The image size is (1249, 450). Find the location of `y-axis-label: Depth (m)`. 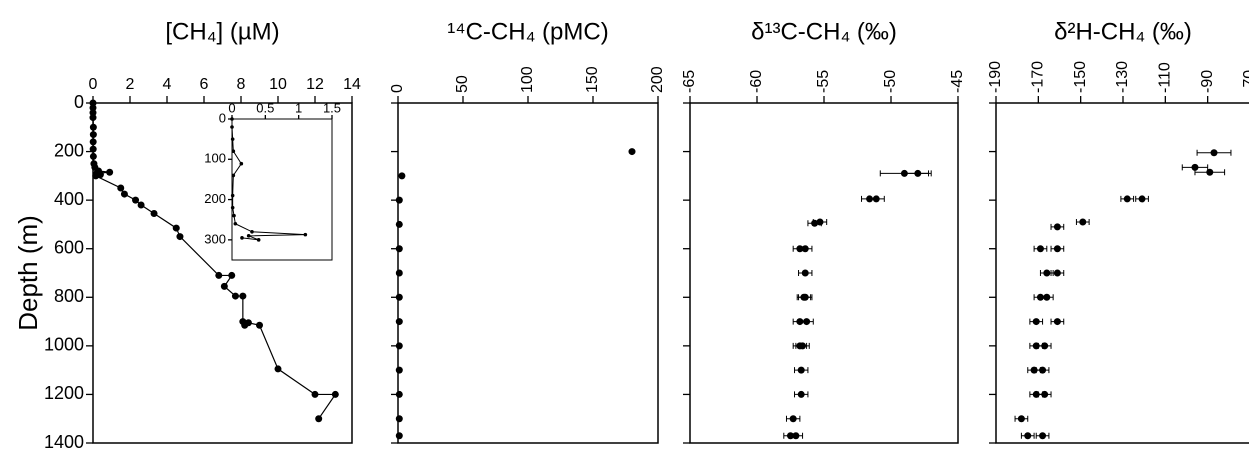

y-axis-label: Depth (m) is located at coordinates (28, 273).